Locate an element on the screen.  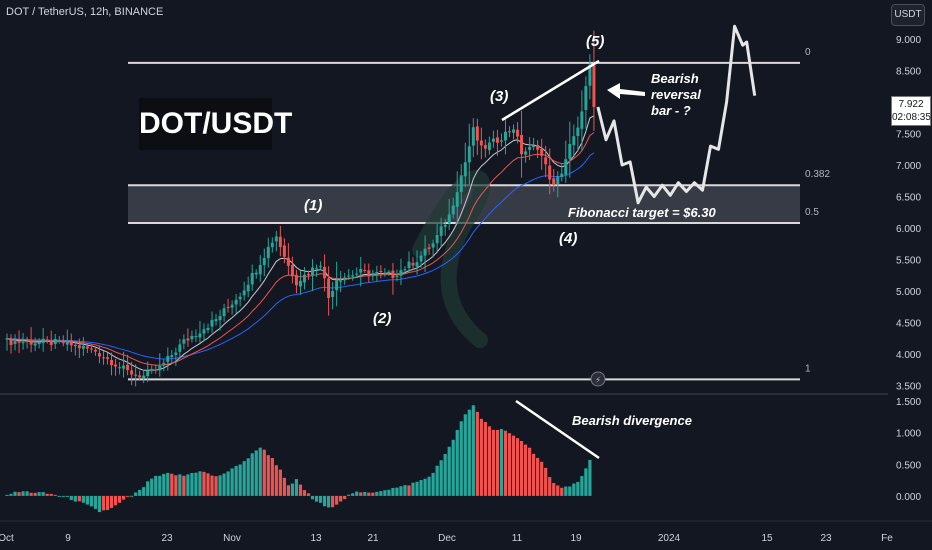
time-tick-label: Fe is located at coordinates (887, 538).